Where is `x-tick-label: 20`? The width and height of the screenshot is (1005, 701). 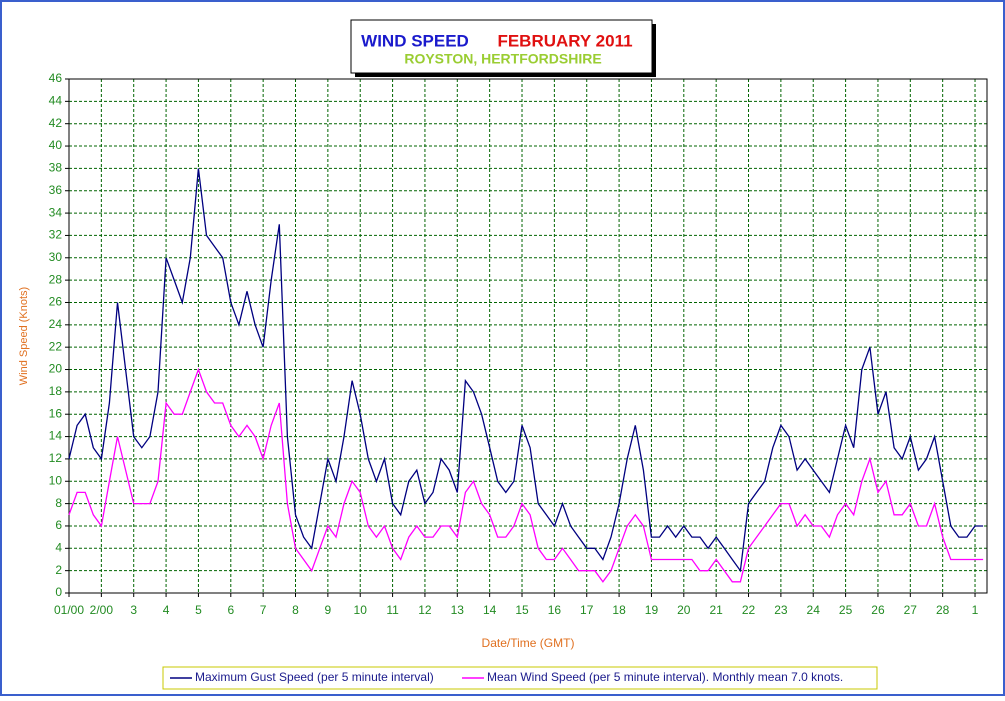
x-tick-label: 20 is located at coordinates (684, 610).